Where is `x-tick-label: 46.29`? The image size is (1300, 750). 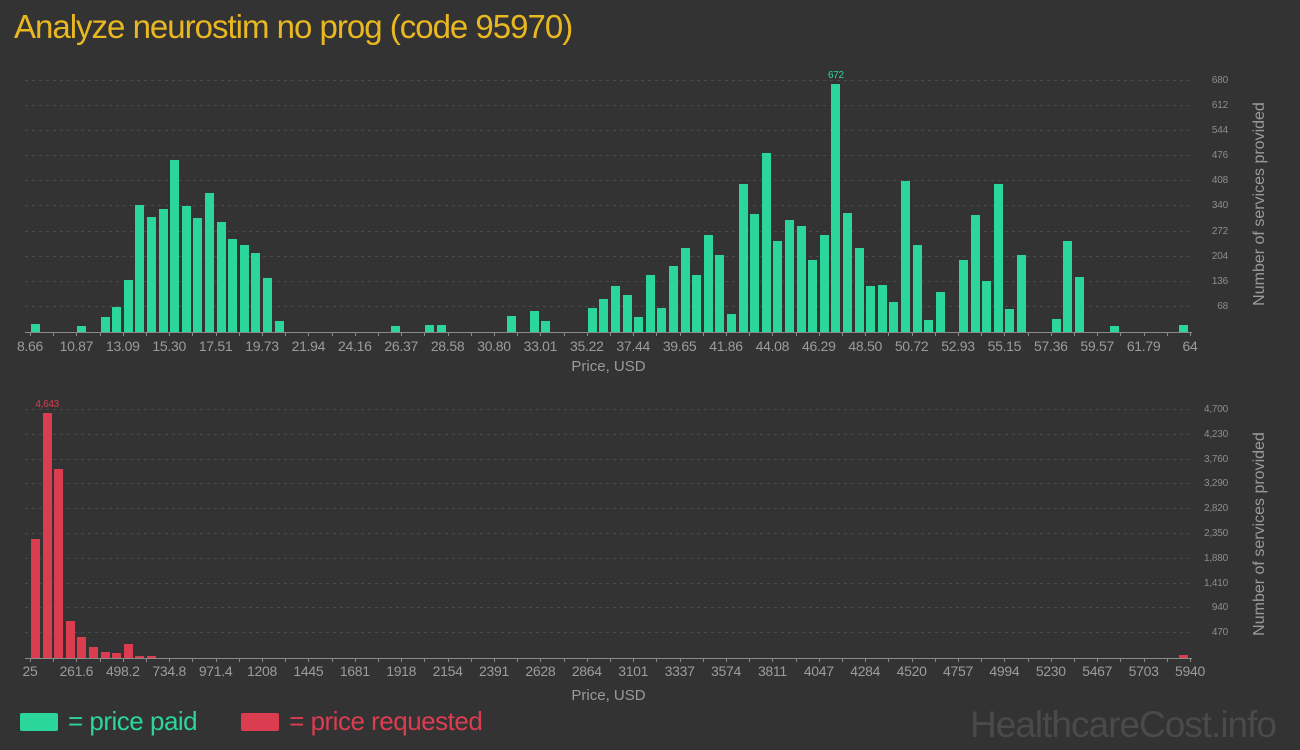
x-tick-label: 46.29 is located at coordinates (819, 346).